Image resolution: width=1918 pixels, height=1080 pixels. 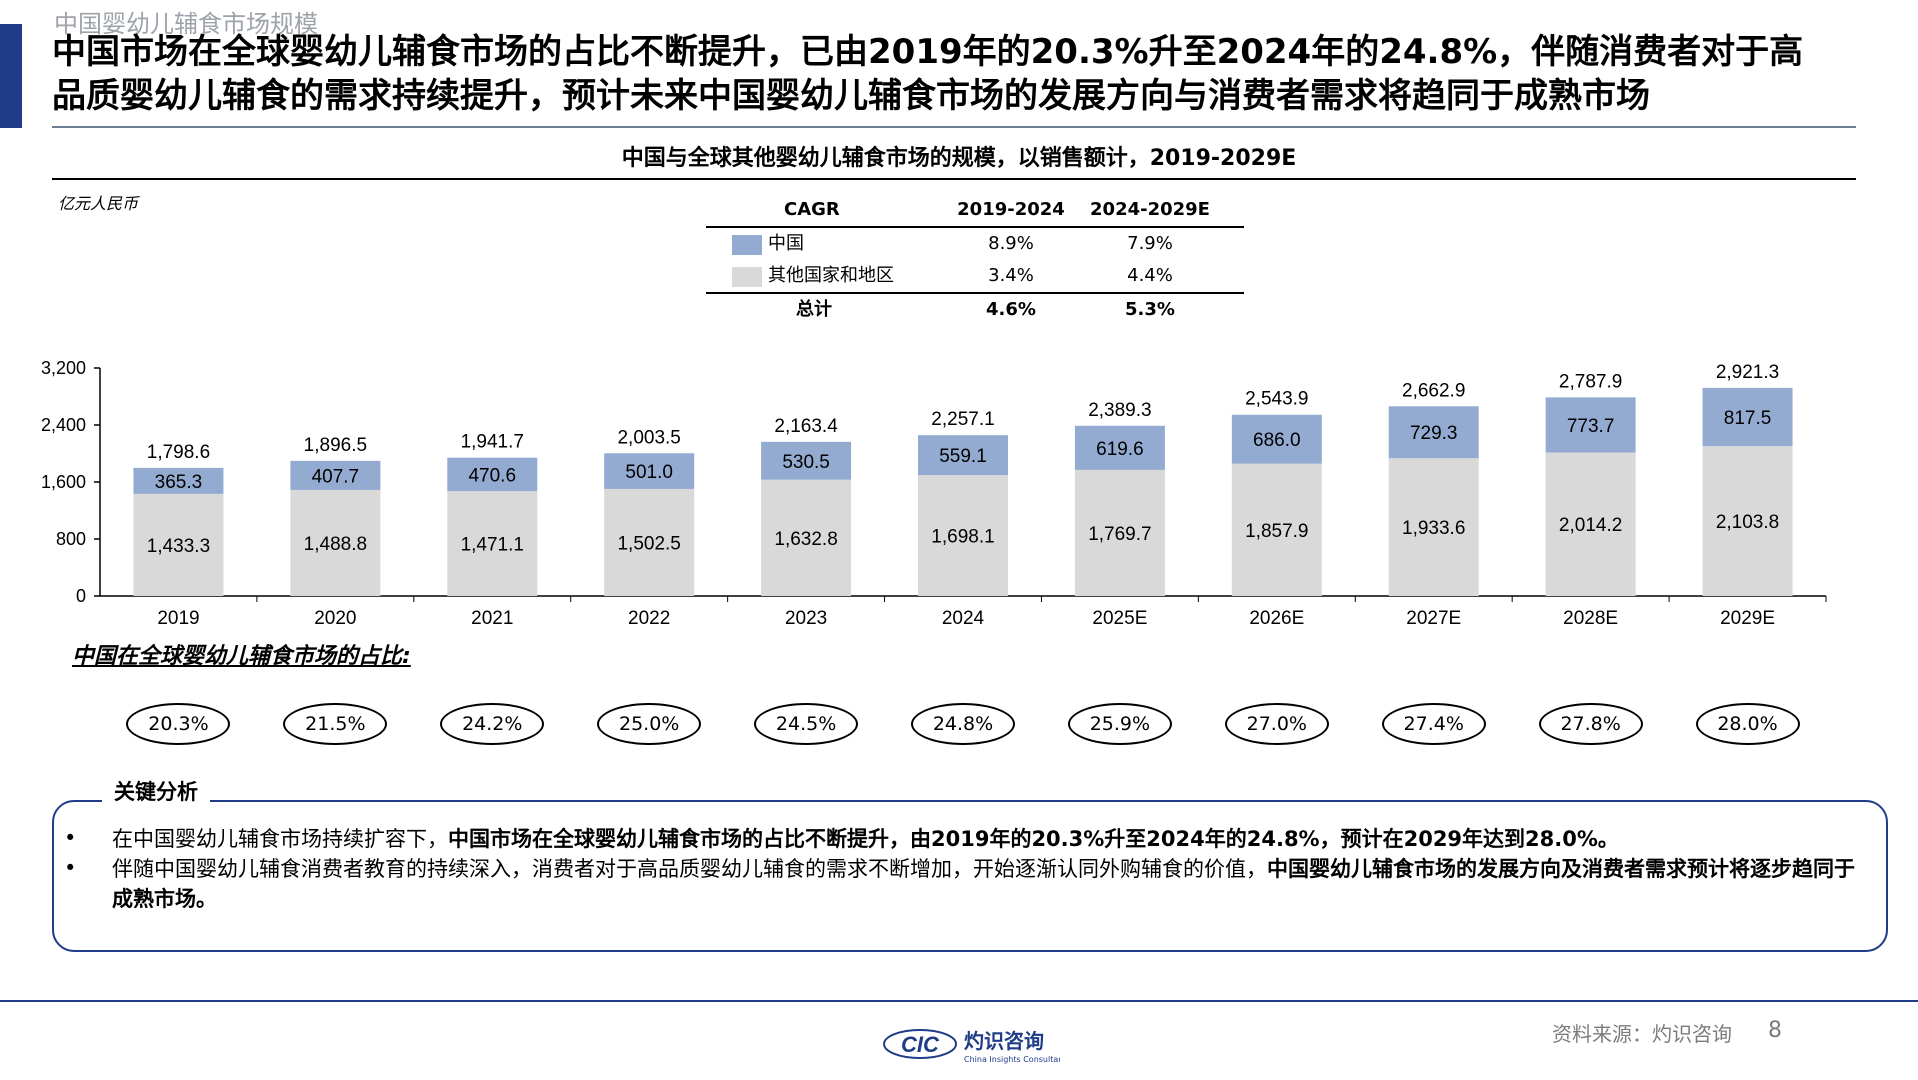 I want to click on cagr-row-total: 总计 4.6% 5.3%, so click(x=975, y=310).